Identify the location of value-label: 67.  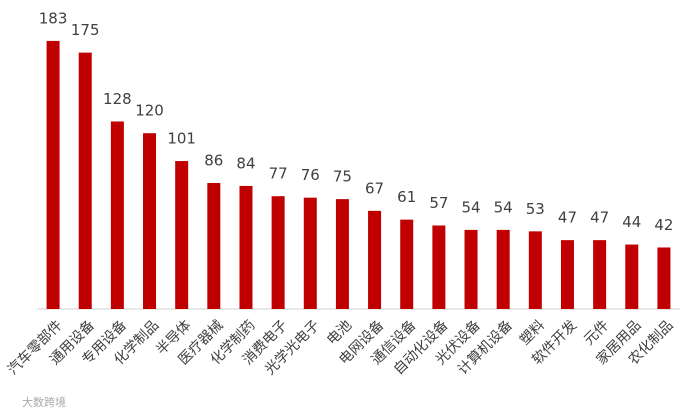
(374, 188).